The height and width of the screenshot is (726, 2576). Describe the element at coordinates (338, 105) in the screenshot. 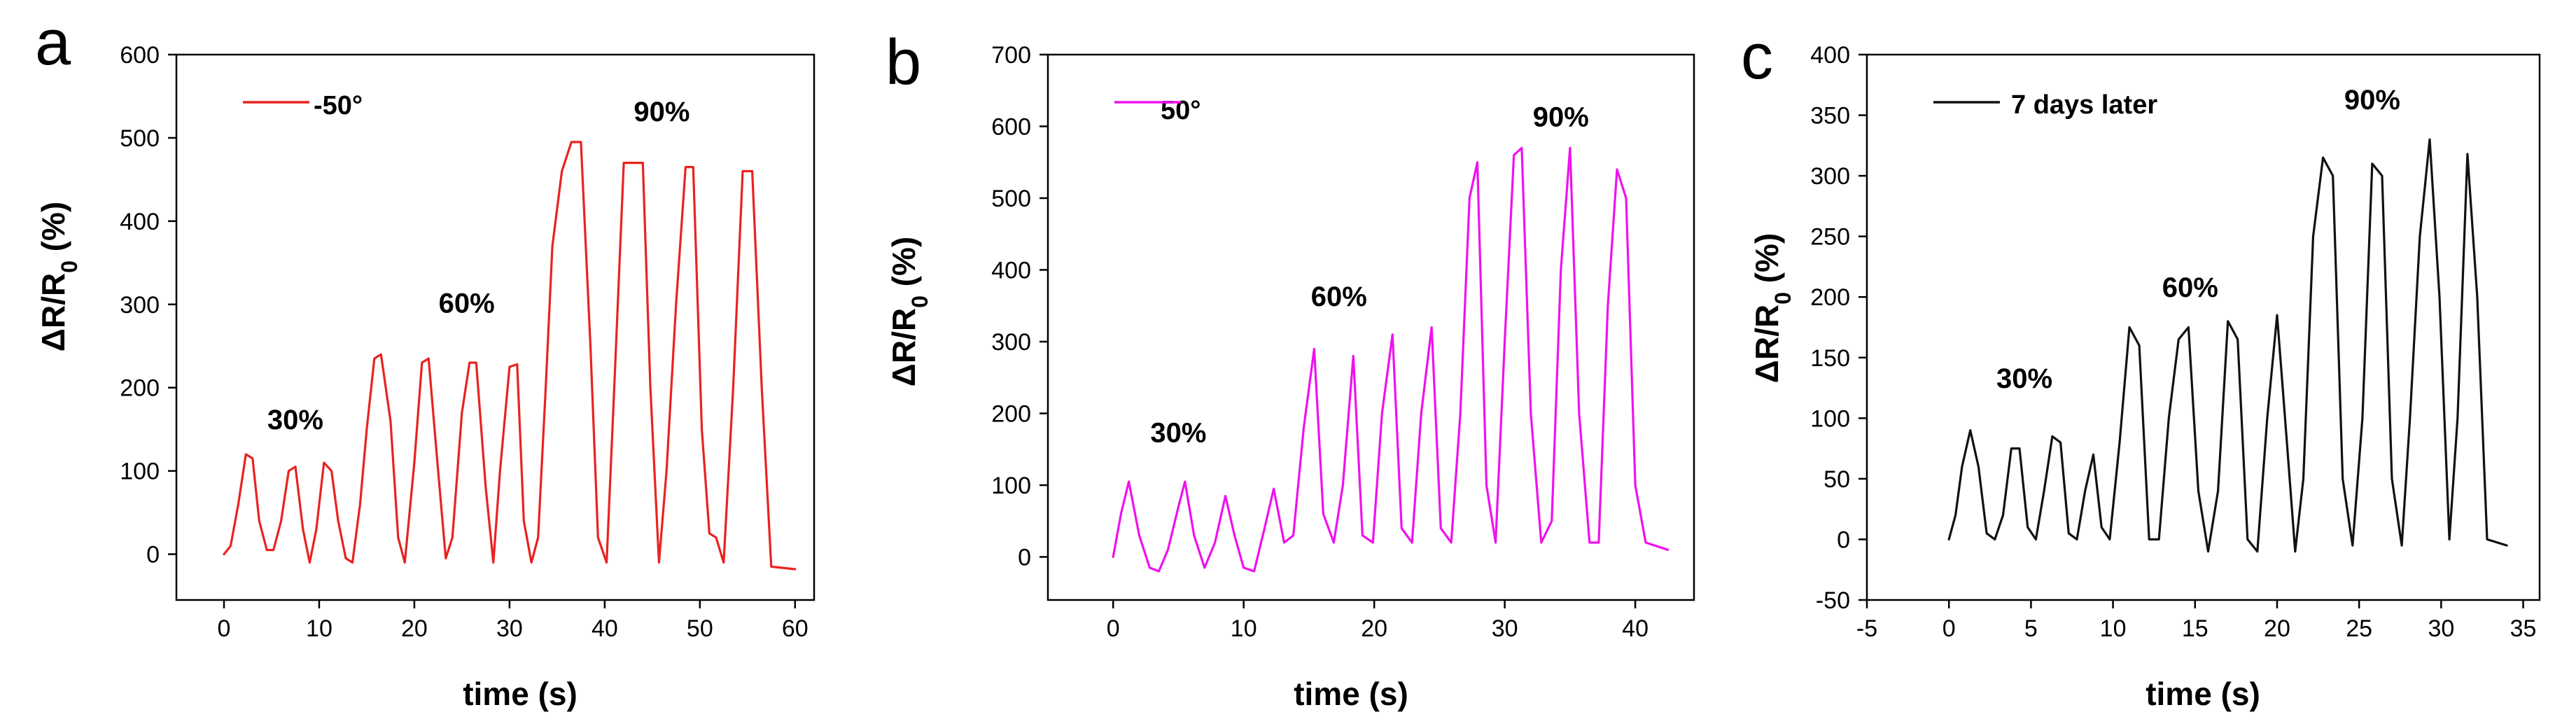

I see `legend-label: -50°` at that location.